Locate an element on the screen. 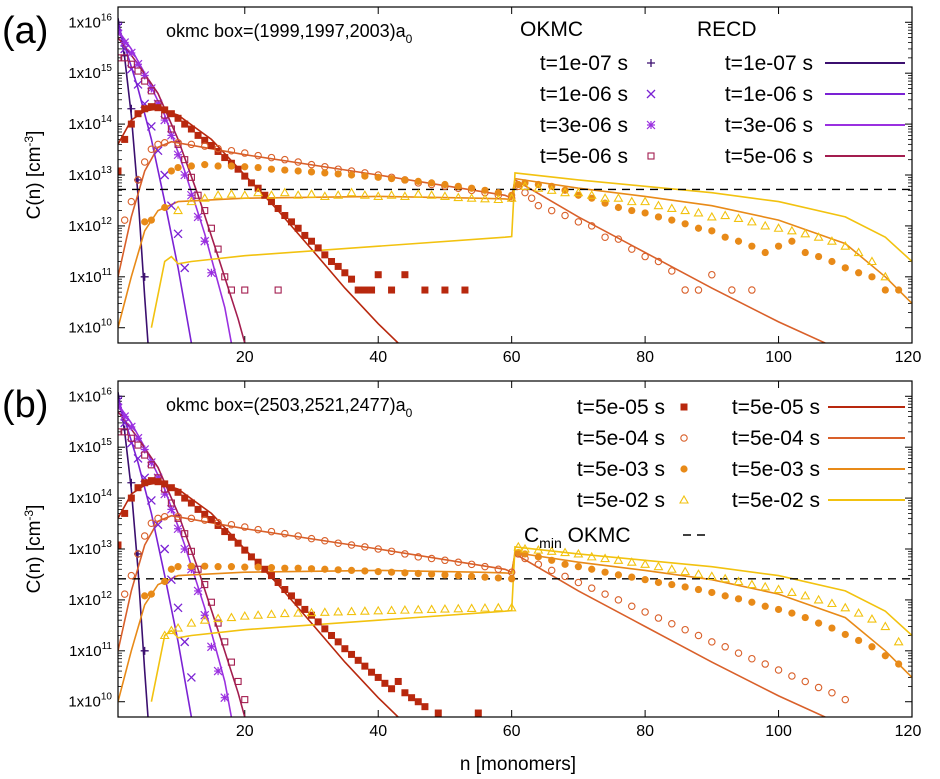  legend-title-recd: RECD is located at coordinates (727, 29).